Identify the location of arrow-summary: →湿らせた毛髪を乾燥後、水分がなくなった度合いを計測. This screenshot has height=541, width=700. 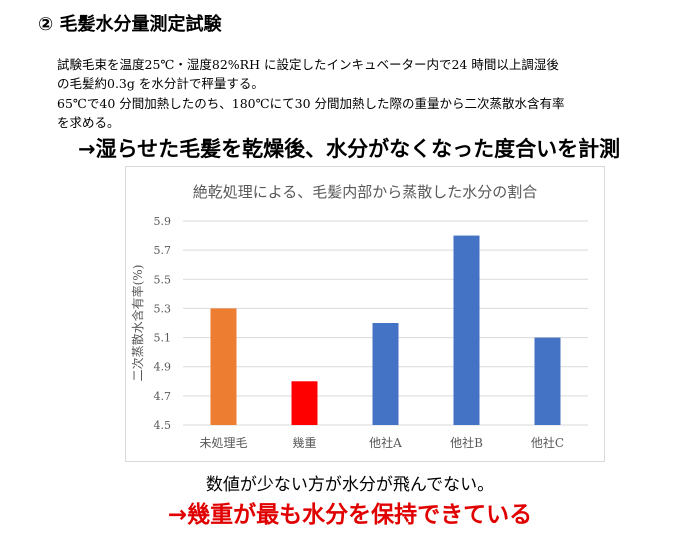
(349, 149).